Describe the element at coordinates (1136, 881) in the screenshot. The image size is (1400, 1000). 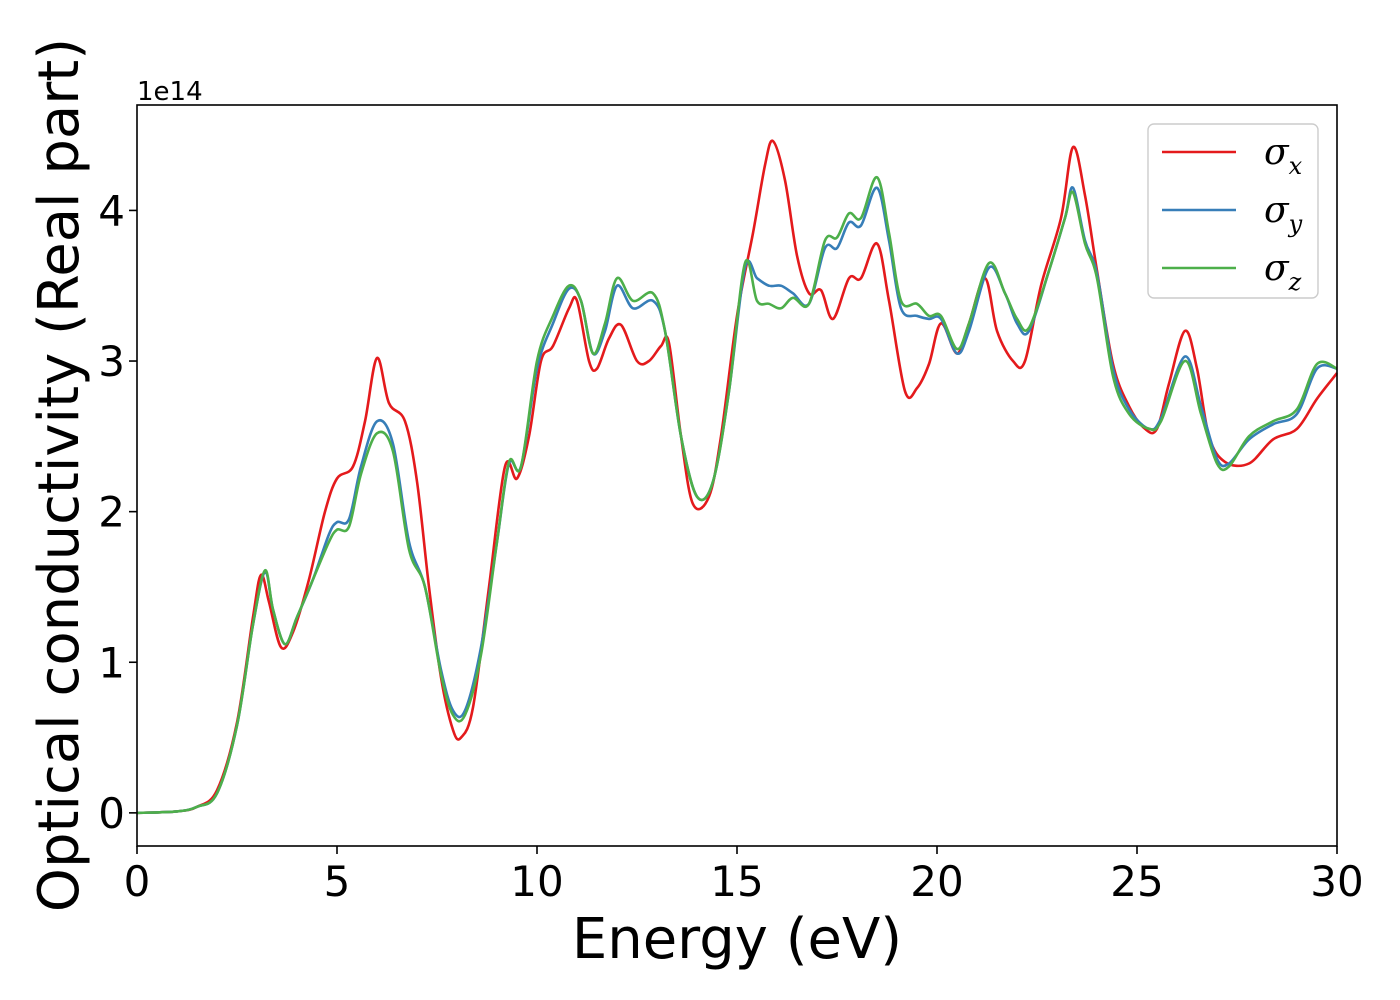
I see `x-tick-label: 25` at that location.